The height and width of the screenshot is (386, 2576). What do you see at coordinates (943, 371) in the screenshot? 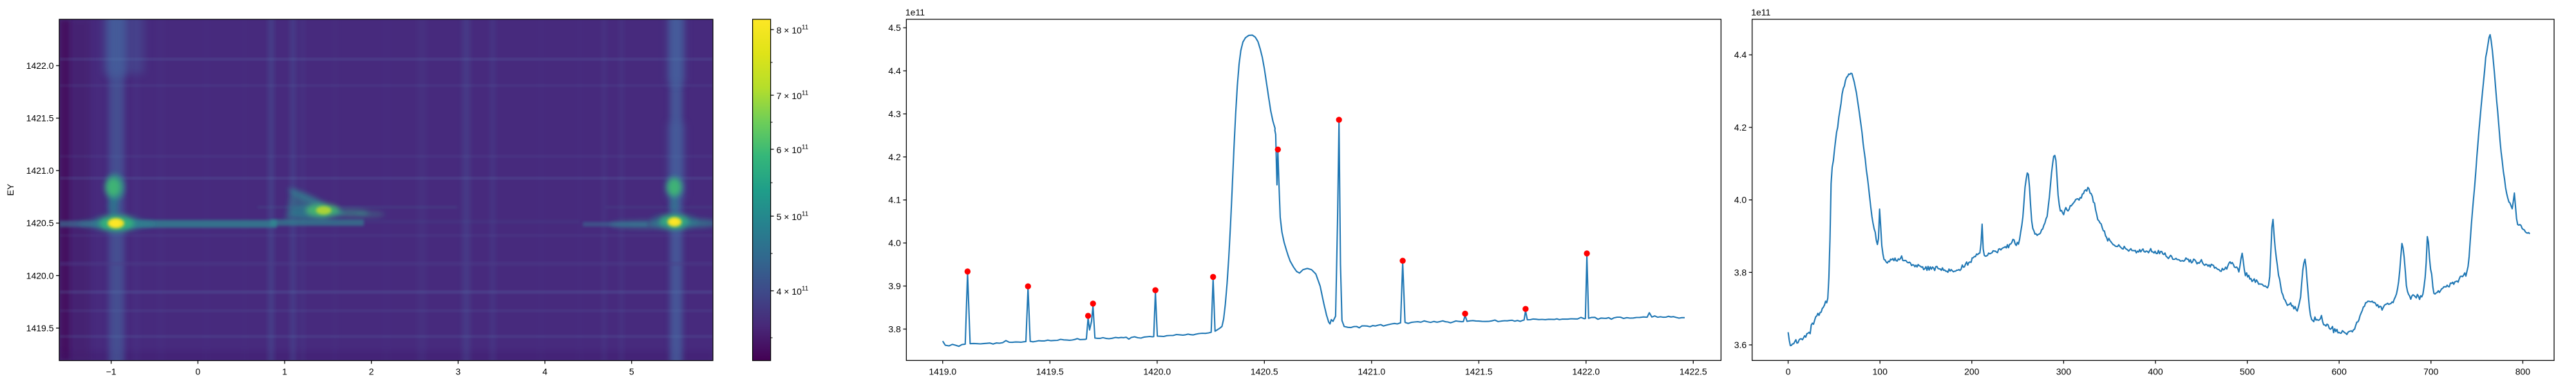
I see `svg-text: 1419.0` at bounding box center [943, 371].